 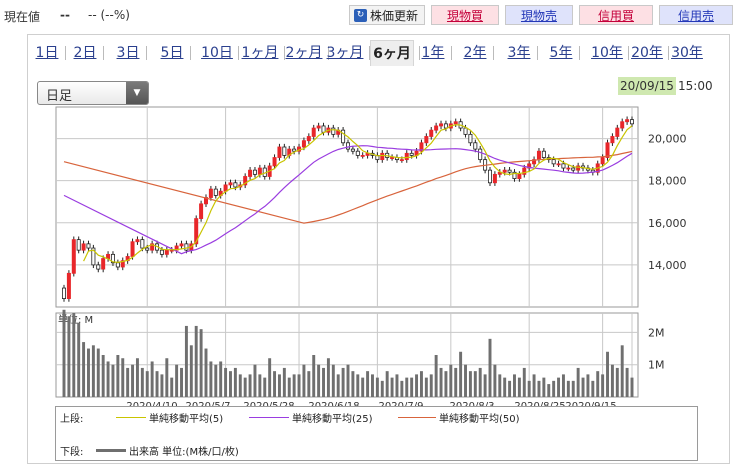 I want to click on tab-period-7: 3ヶ月, so click(x=345, y=53).